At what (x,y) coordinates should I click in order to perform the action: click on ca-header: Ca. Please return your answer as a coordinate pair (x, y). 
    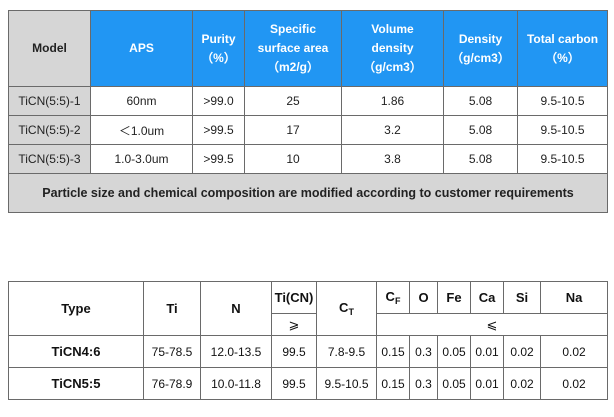
    Looking at the image, I should click on (487, 297).